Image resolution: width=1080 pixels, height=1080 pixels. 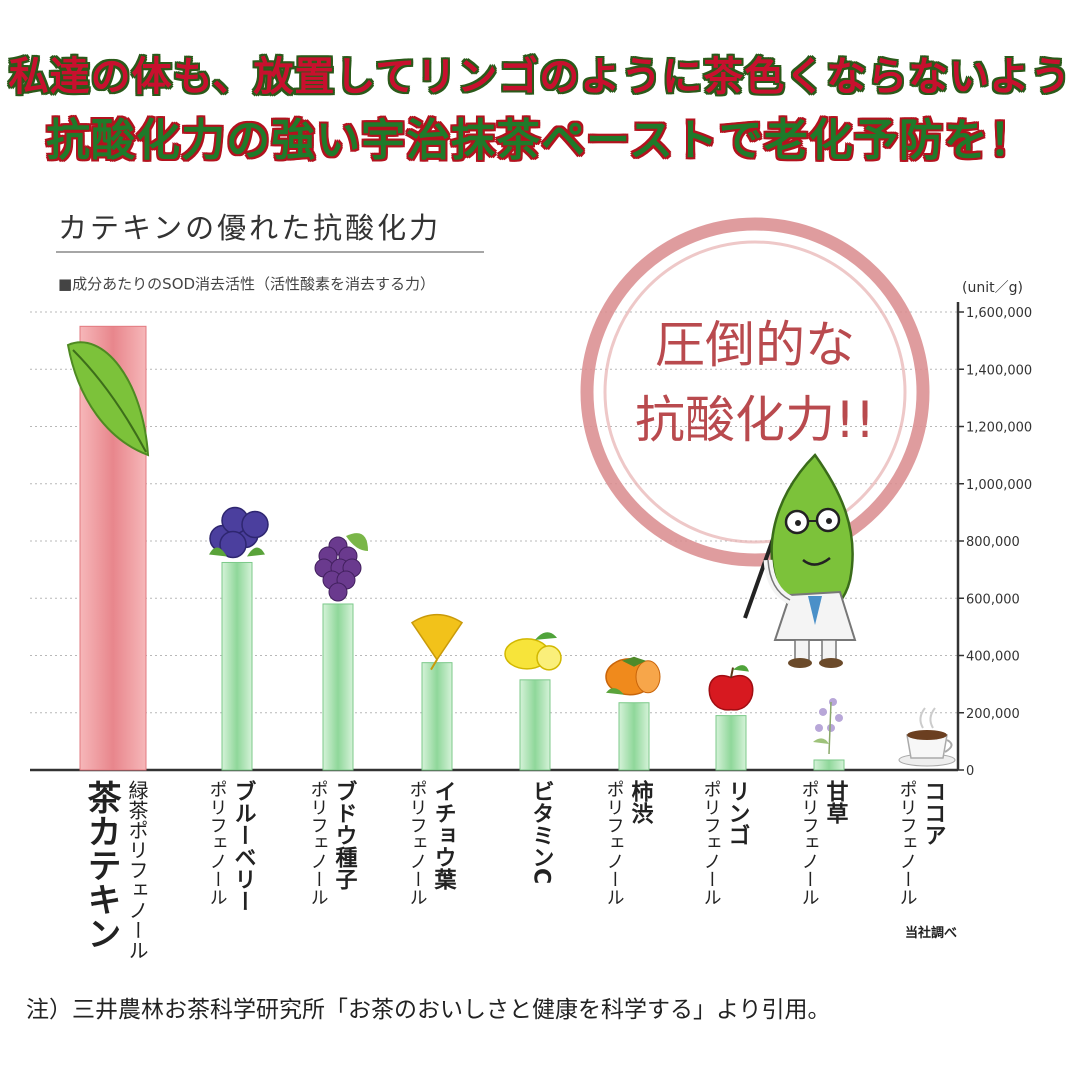 I want to click on footnote: 注）三井農林お茶科学研究所「お茶のおいしさと健康を科学する」より引用。, so click(x=428, y=1010).